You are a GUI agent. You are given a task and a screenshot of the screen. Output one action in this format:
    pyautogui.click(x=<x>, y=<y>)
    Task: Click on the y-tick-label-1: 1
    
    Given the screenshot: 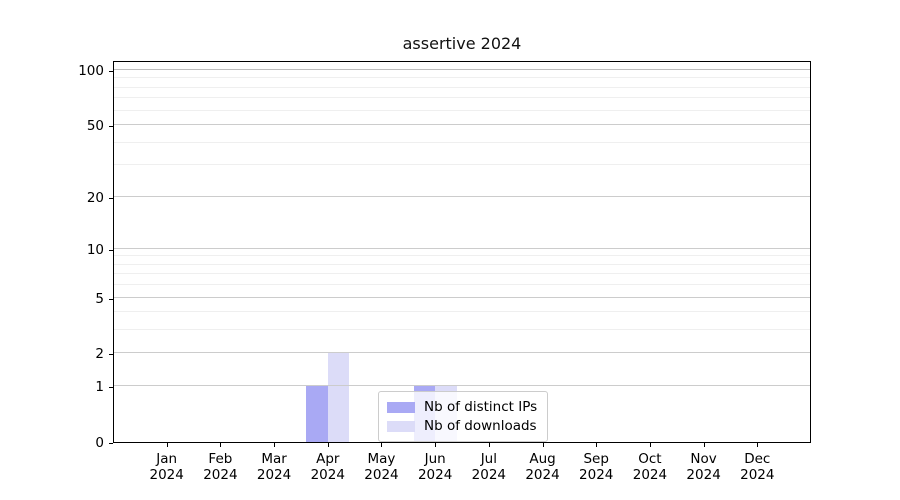 What is the action you would take?
    pyautogui.click(x=99, y=387)
    